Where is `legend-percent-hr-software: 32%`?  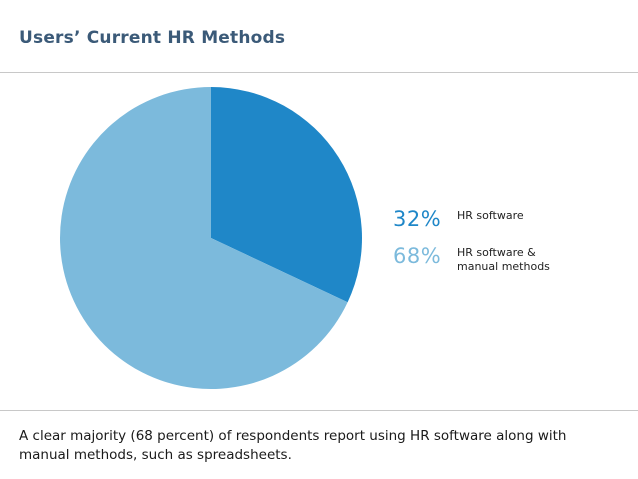 legend-percent-hr-software: 32% is located at coordinates (417, 219).